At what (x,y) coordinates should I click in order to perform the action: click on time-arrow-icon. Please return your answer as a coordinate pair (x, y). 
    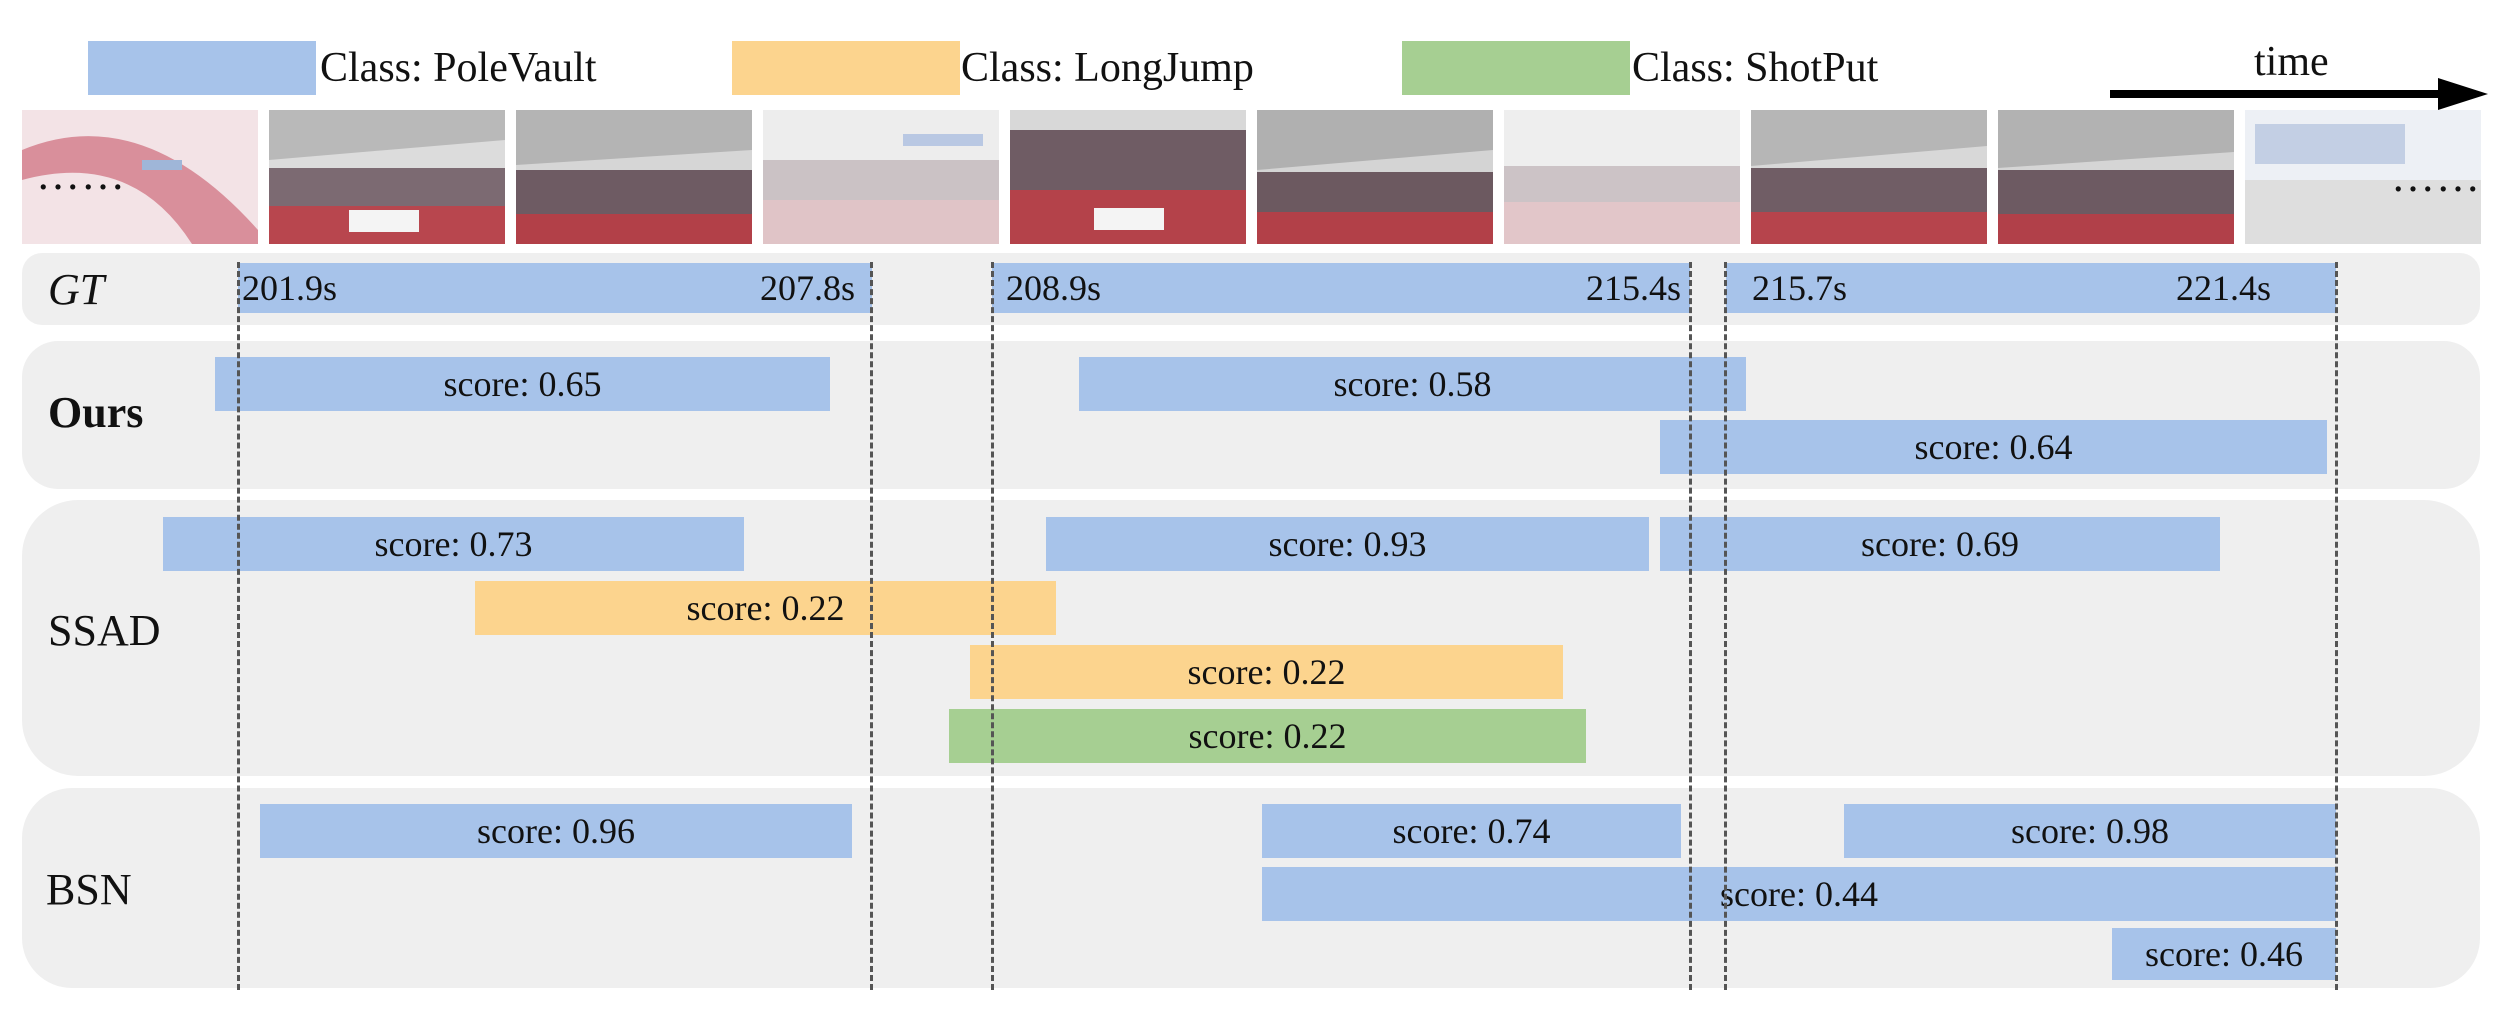
    Looking at the image, I should click on (2299, 94).